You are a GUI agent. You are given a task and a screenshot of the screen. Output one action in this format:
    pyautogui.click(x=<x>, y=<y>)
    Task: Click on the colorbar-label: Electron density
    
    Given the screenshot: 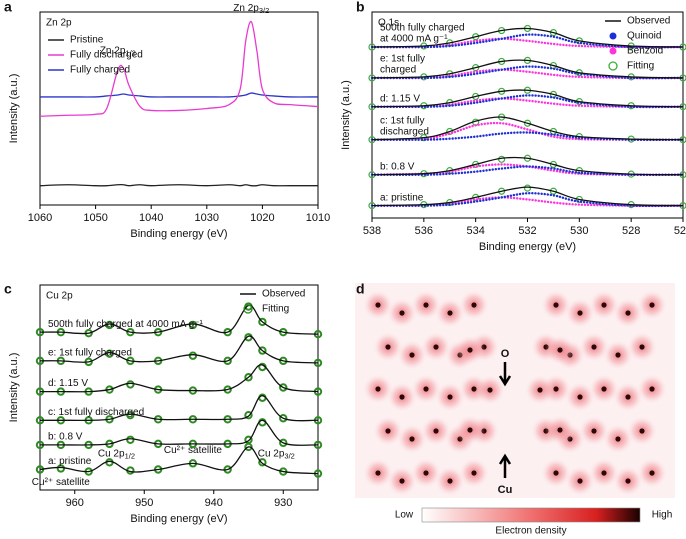 What is the action you would take?
    pyautogui.click(x=530, y=531)
    